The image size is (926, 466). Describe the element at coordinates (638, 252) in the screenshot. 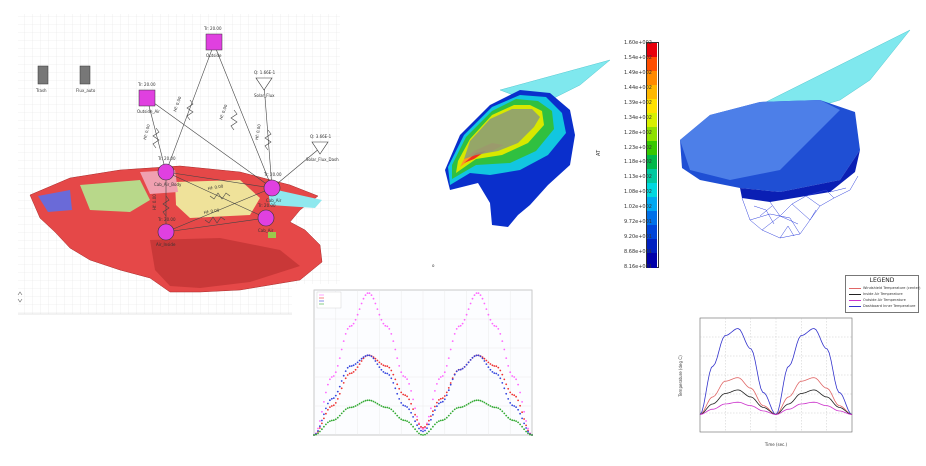

I see `colorbar-tick-label: 8.68e+001` at that location.